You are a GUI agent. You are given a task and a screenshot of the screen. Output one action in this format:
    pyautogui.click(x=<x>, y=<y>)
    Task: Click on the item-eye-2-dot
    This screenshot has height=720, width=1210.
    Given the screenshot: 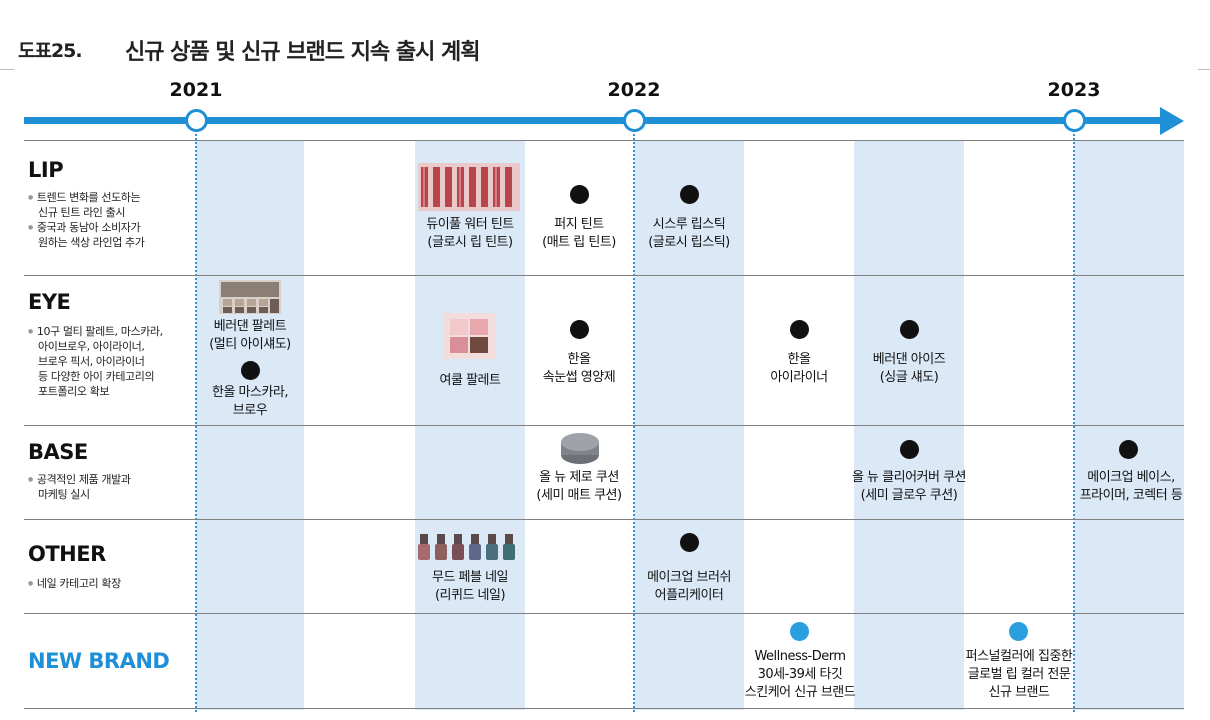 What is the action you would take?
    pyautogui.click(x=250, y=370)
    